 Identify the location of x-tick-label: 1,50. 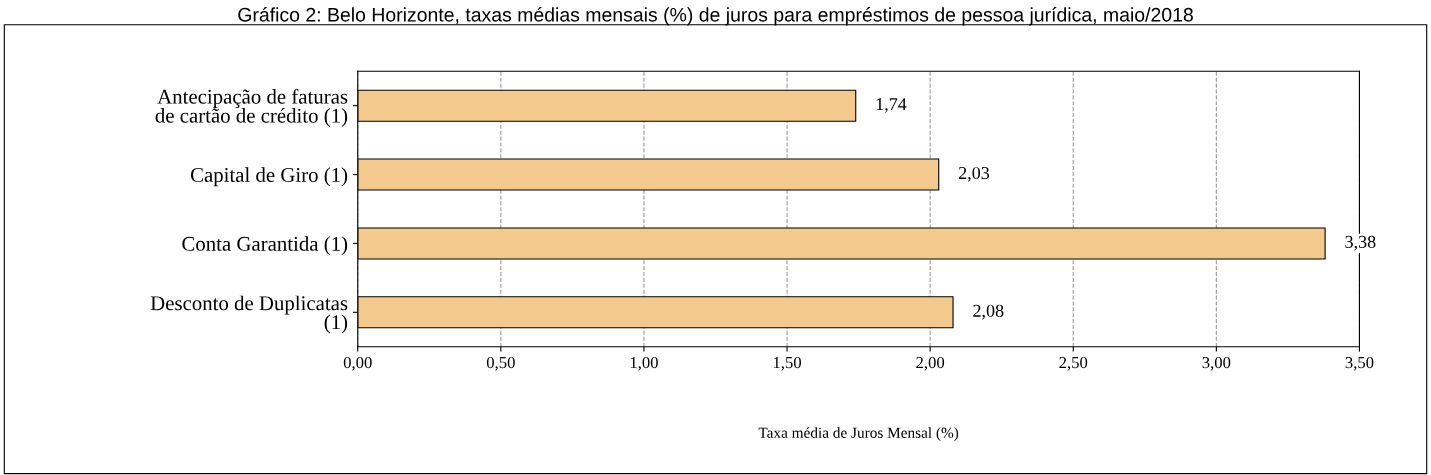
(787, 363).